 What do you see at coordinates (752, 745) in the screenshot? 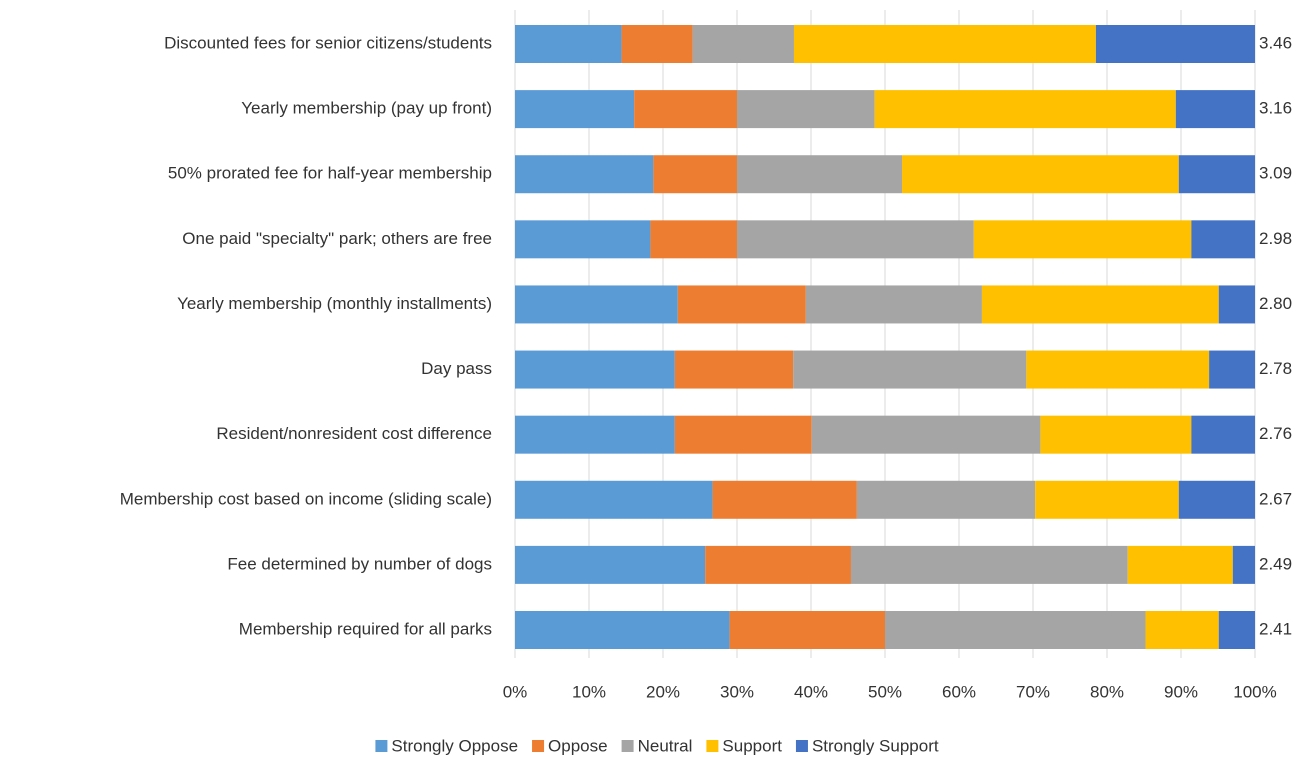
I see `legend-label: Support` at bounding box center [752, 745].